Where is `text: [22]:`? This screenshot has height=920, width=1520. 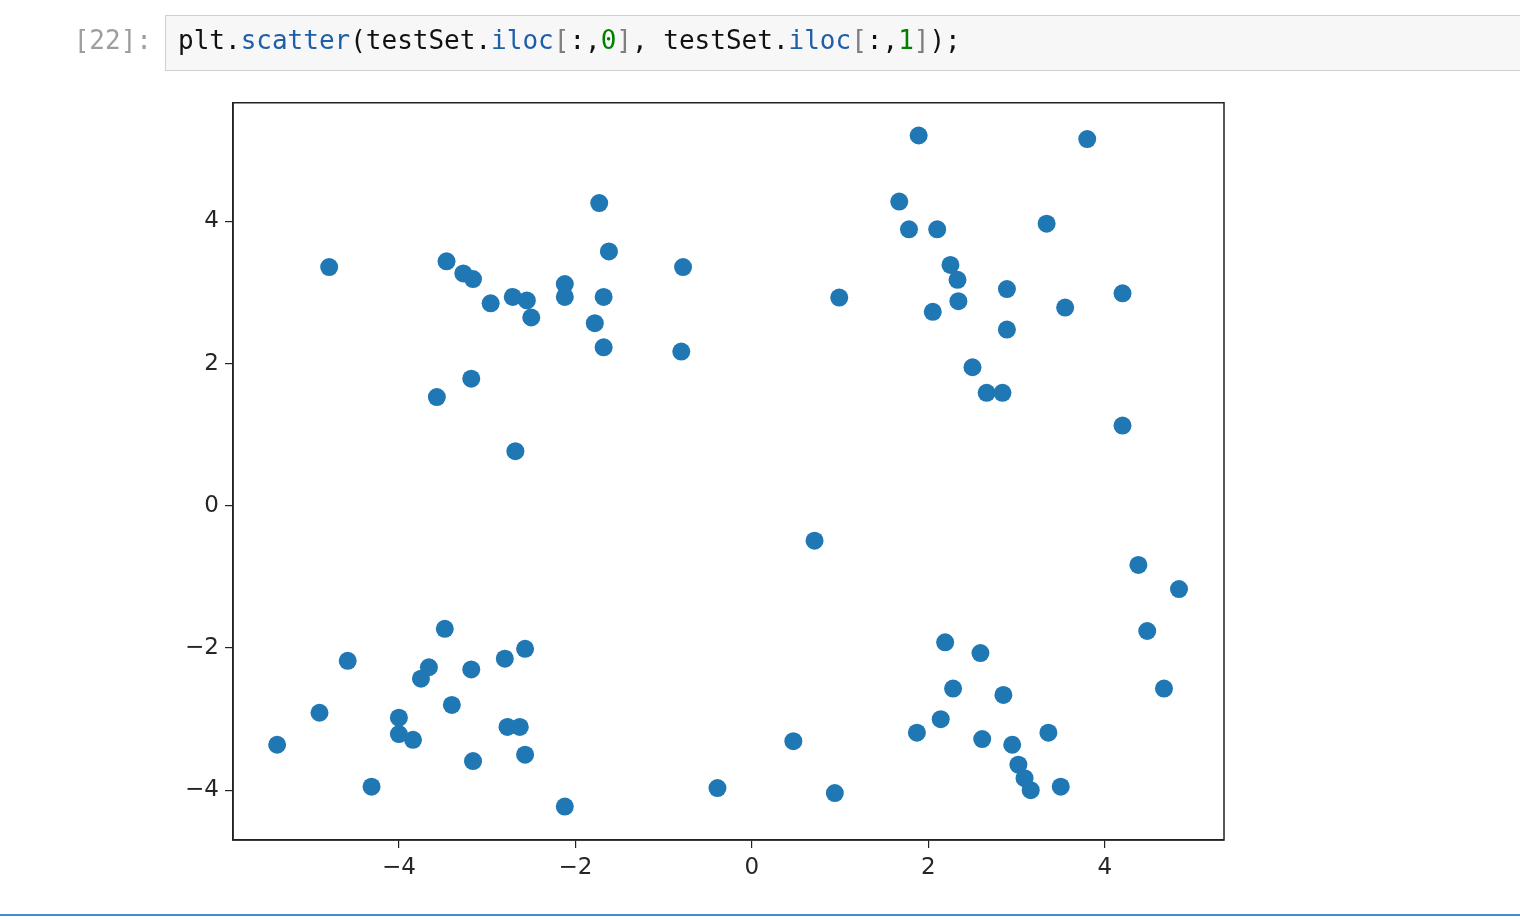
text: [22]: is located at coordinates (112, 40).